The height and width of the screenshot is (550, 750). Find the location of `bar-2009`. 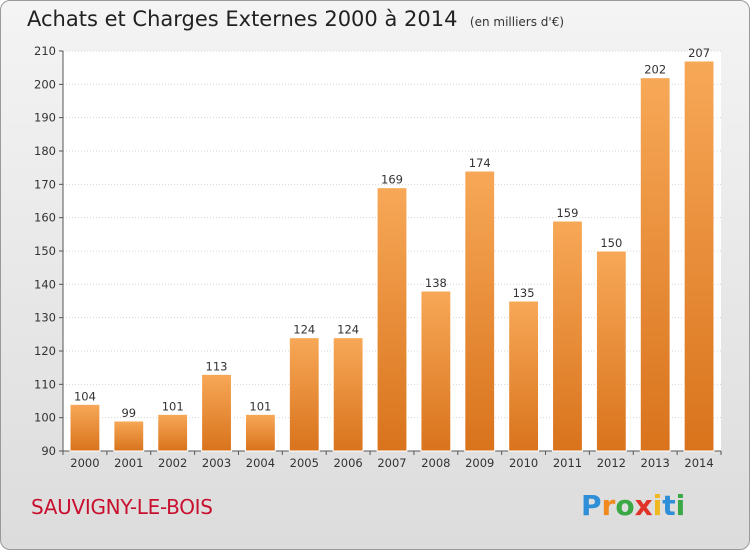

bar-2009 is located at coordinates (480, 311).